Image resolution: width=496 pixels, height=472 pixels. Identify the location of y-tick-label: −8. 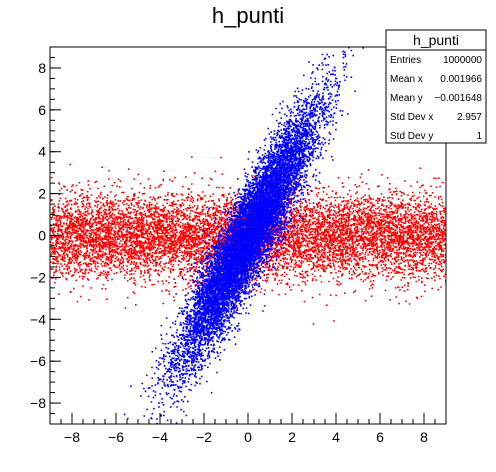
(38, 403).